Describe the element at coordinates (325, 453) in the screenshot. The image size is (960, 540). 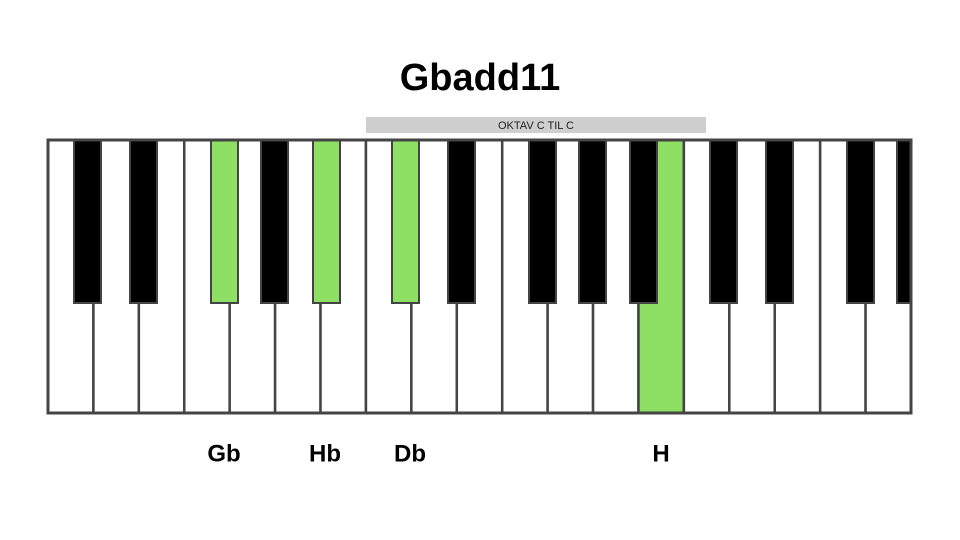
I see `note-label: Hb` at that location.